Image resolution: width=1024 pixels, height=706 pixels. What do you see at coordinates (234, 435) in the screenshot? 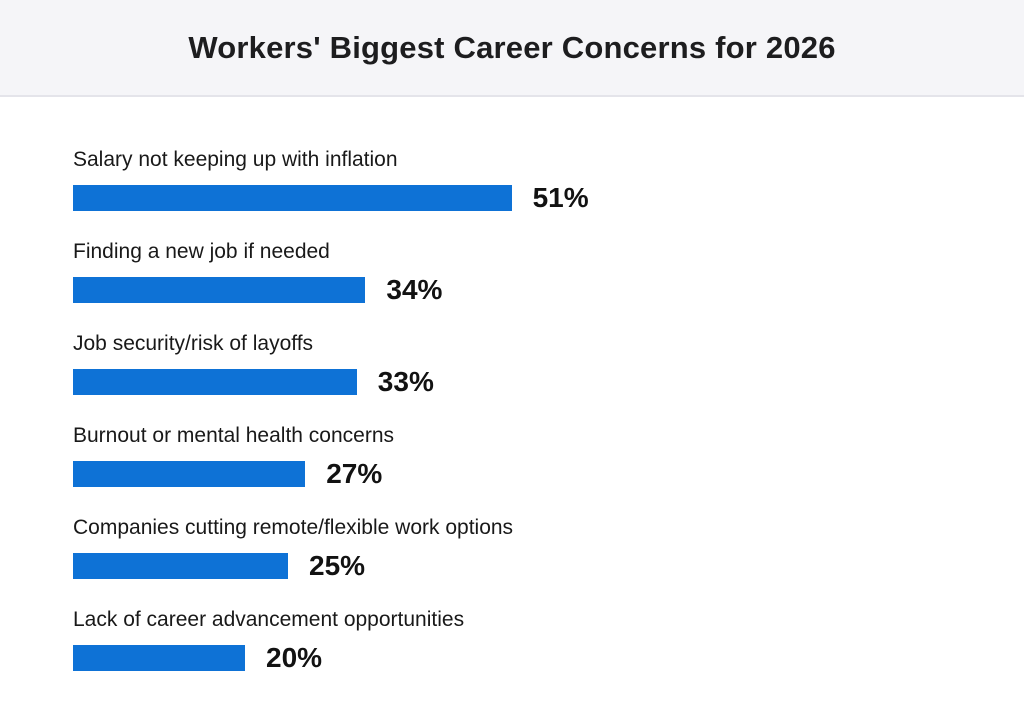
I see `bar-category-label: Burnout or mental health concerns` at bounding box center [234, 435].